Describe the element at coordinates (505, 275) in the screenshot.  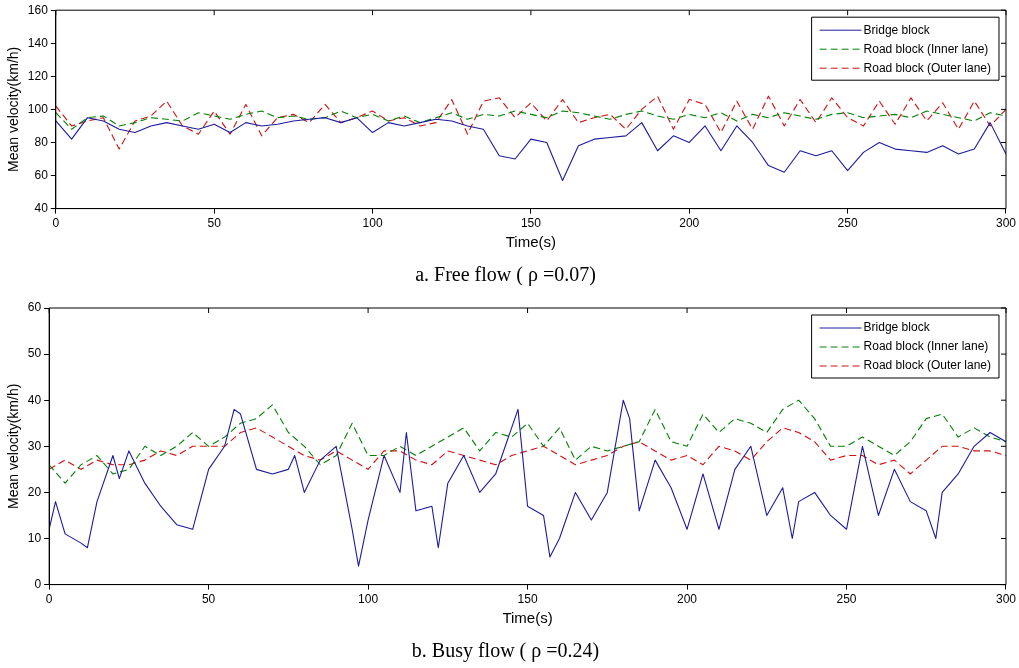
I see `text: a. Free flow ( ρ =0.07)` at that location.